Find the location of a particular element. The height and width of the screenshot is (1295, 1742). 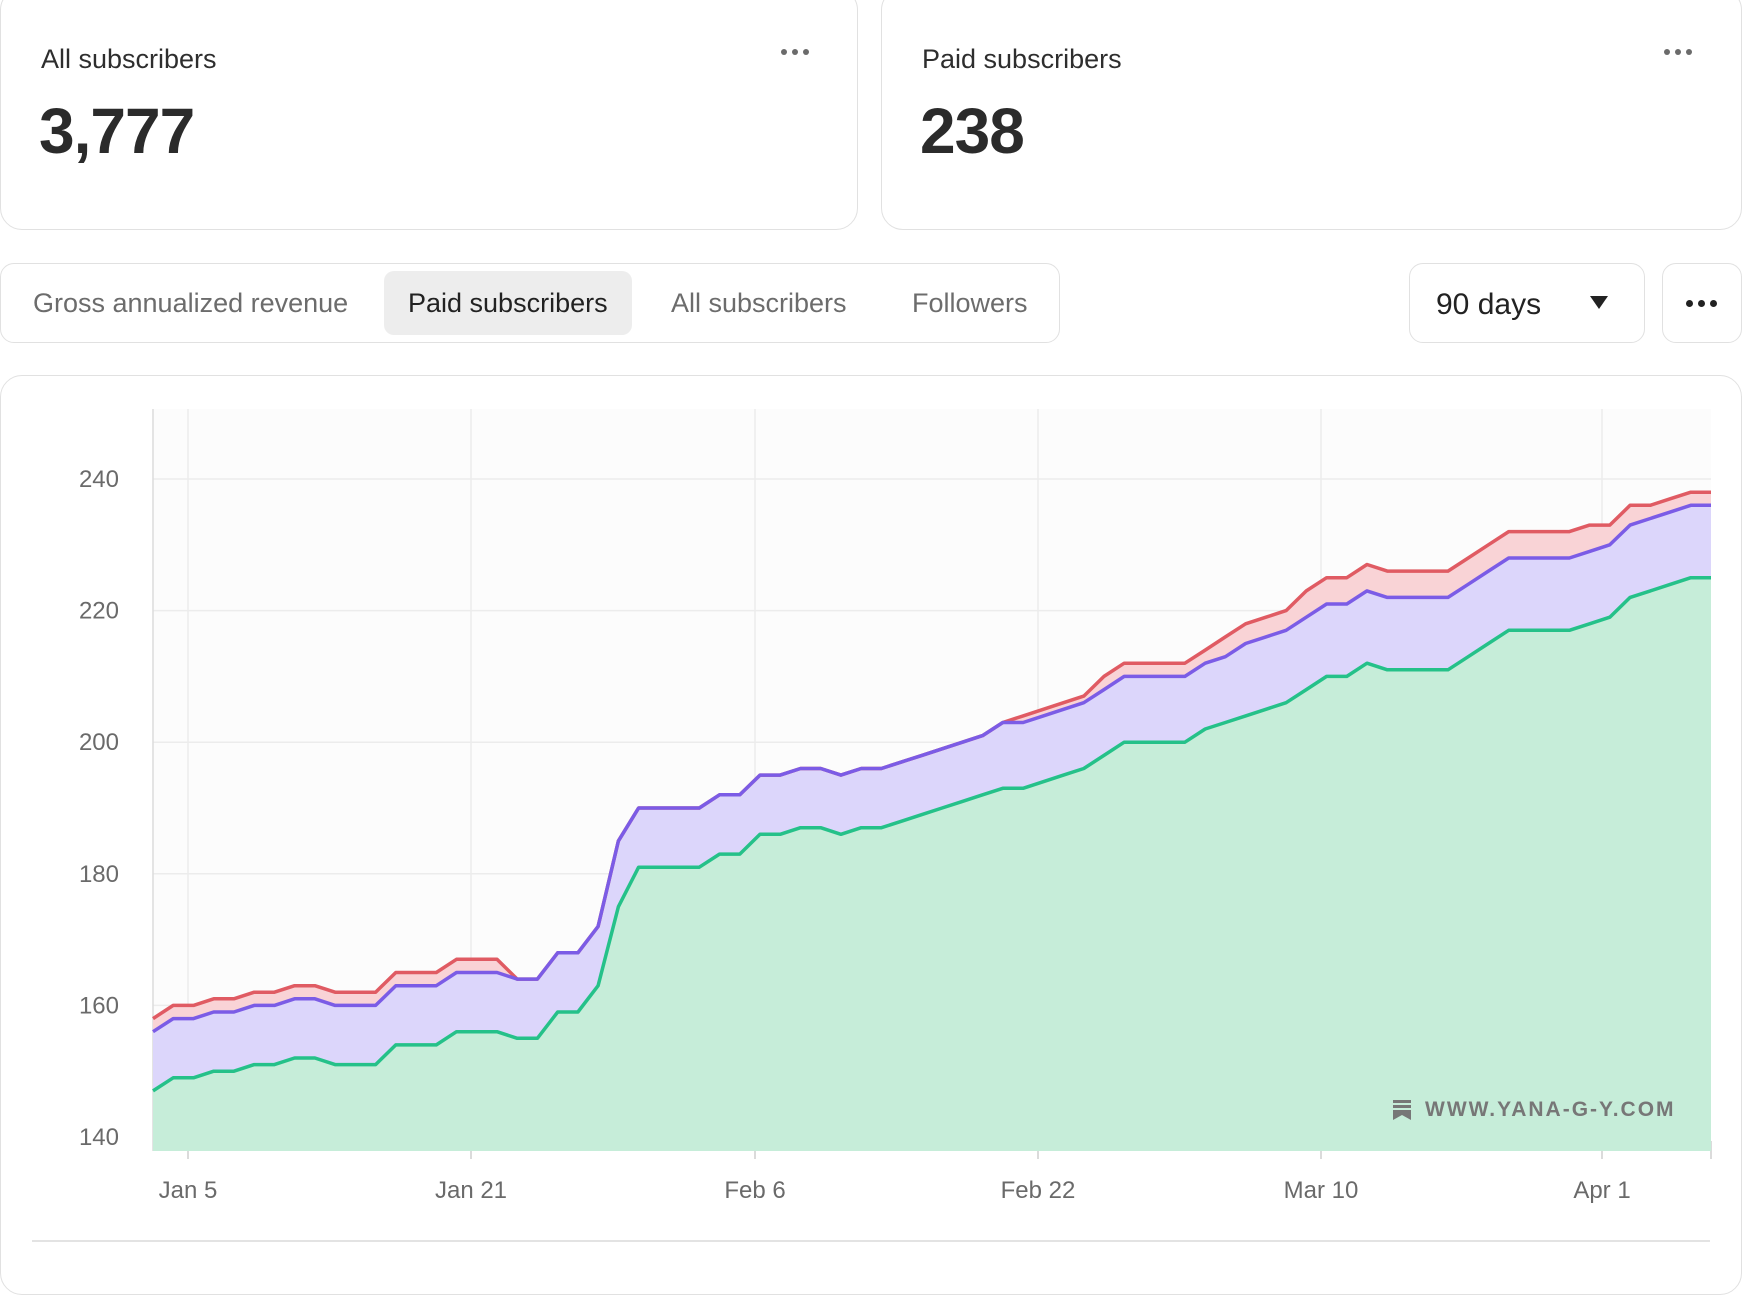

tab-gross-annualized-revenue: Gross annualized revenue is located at coordinates (191, 303).